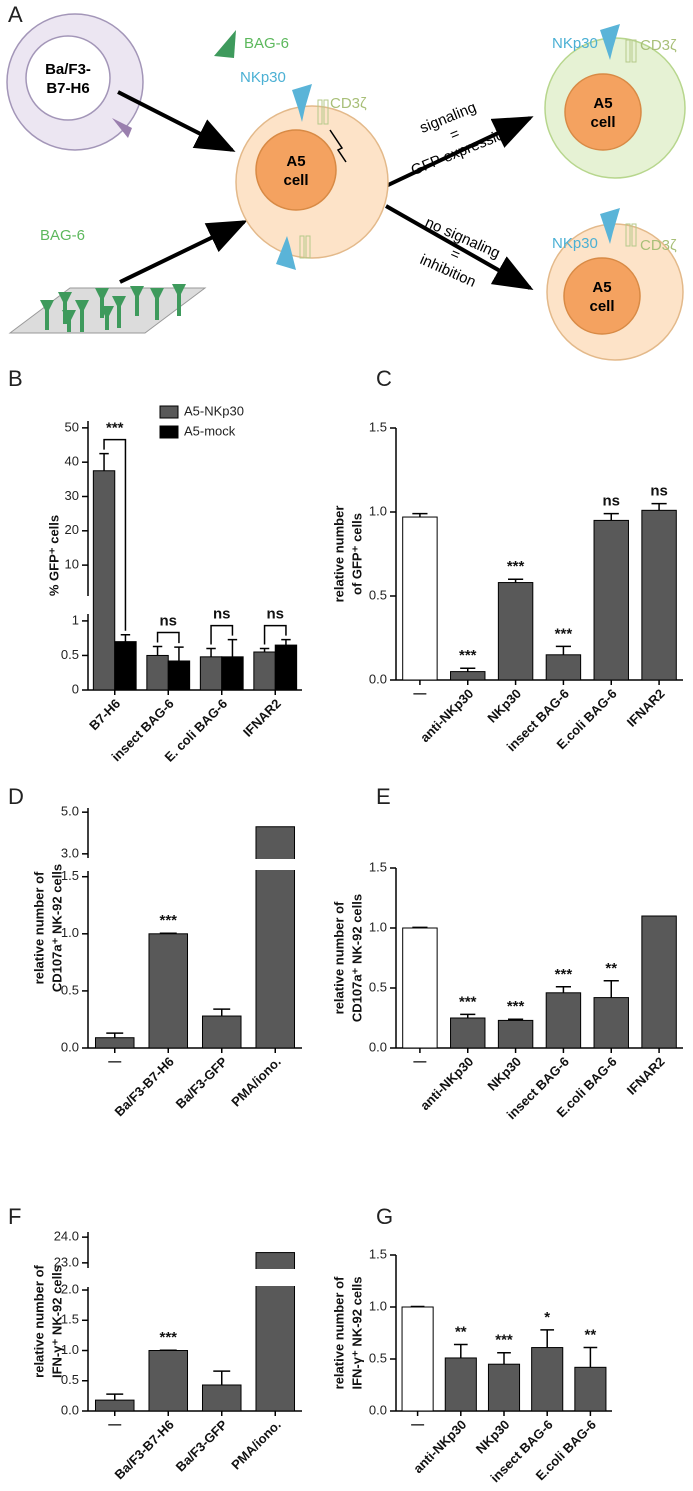  What do you see at coordinates (62, 235) in the screenshot?
I see `label: BAG-6` at bounding box center [62, 235].